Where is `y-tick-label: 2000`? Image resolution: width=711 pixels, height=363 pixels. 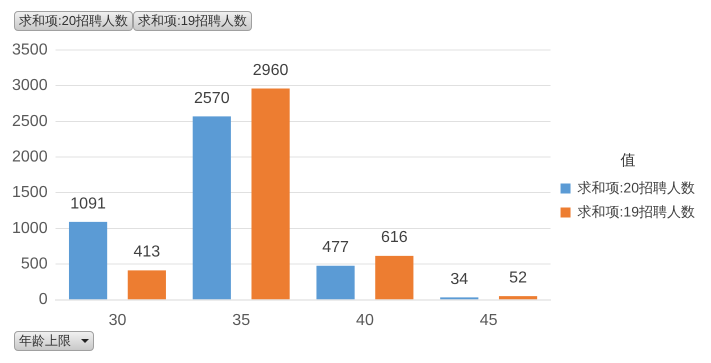 y-tick-label: 2000 is located at coordinates (30, 157).